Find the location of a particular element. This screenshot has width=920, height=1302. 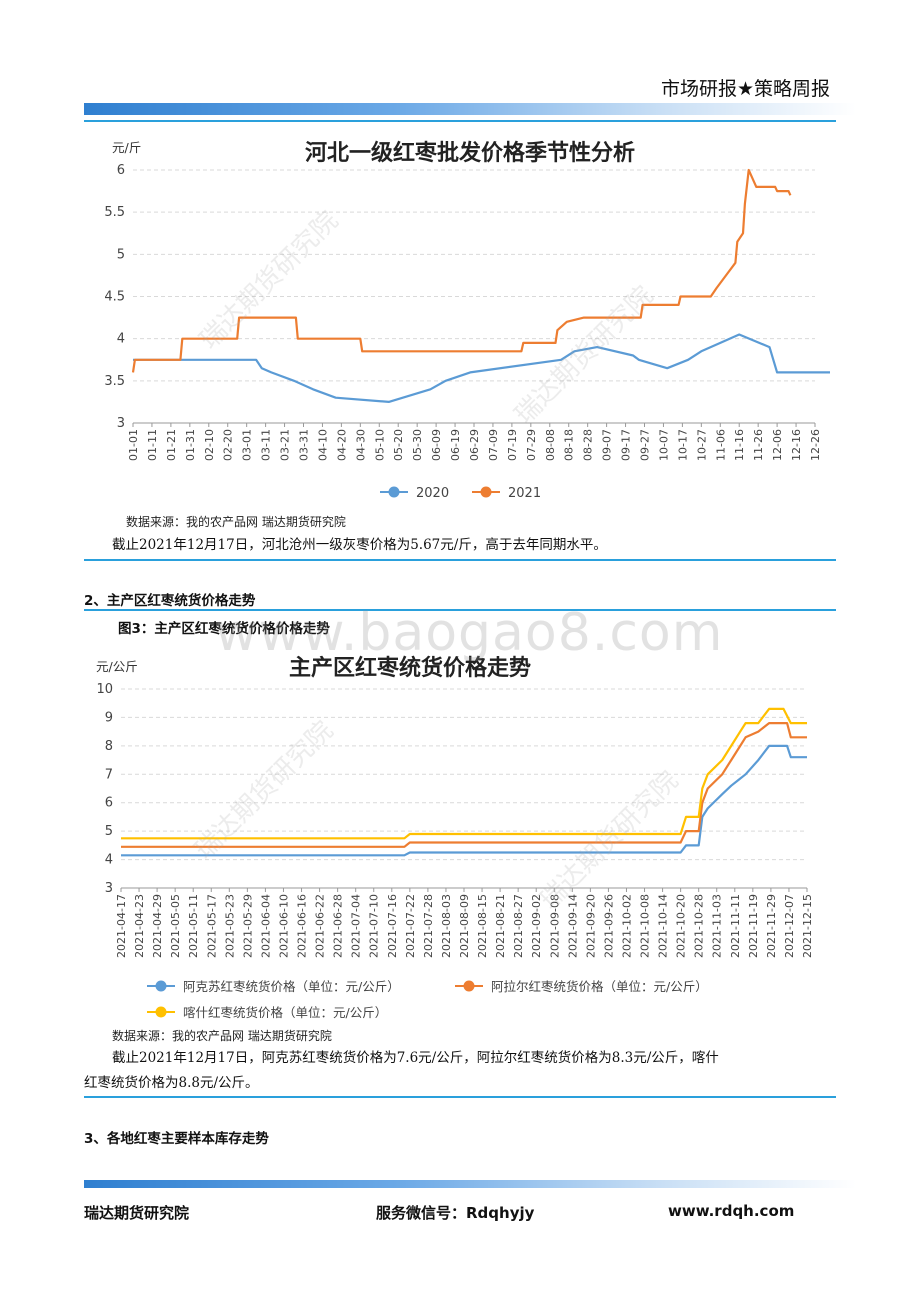

chart2-source: 数据来源：我的农产品网 瑞达期货研究院 is located at coordinates (222, 1036).